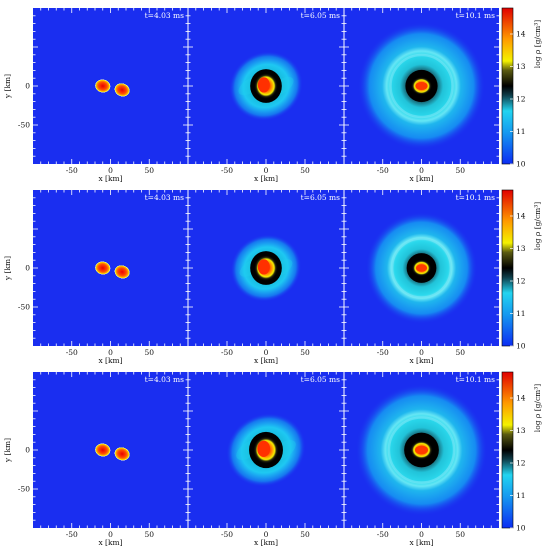 Image resolution: width=548 pixels, height=550 pixels. What do you see at coordinates (521, 452) in the screenshot?
I see `colorbar-r3: 10 11 12 13 14 log ρ [g/cm³]` at bounding box center [521, 452].